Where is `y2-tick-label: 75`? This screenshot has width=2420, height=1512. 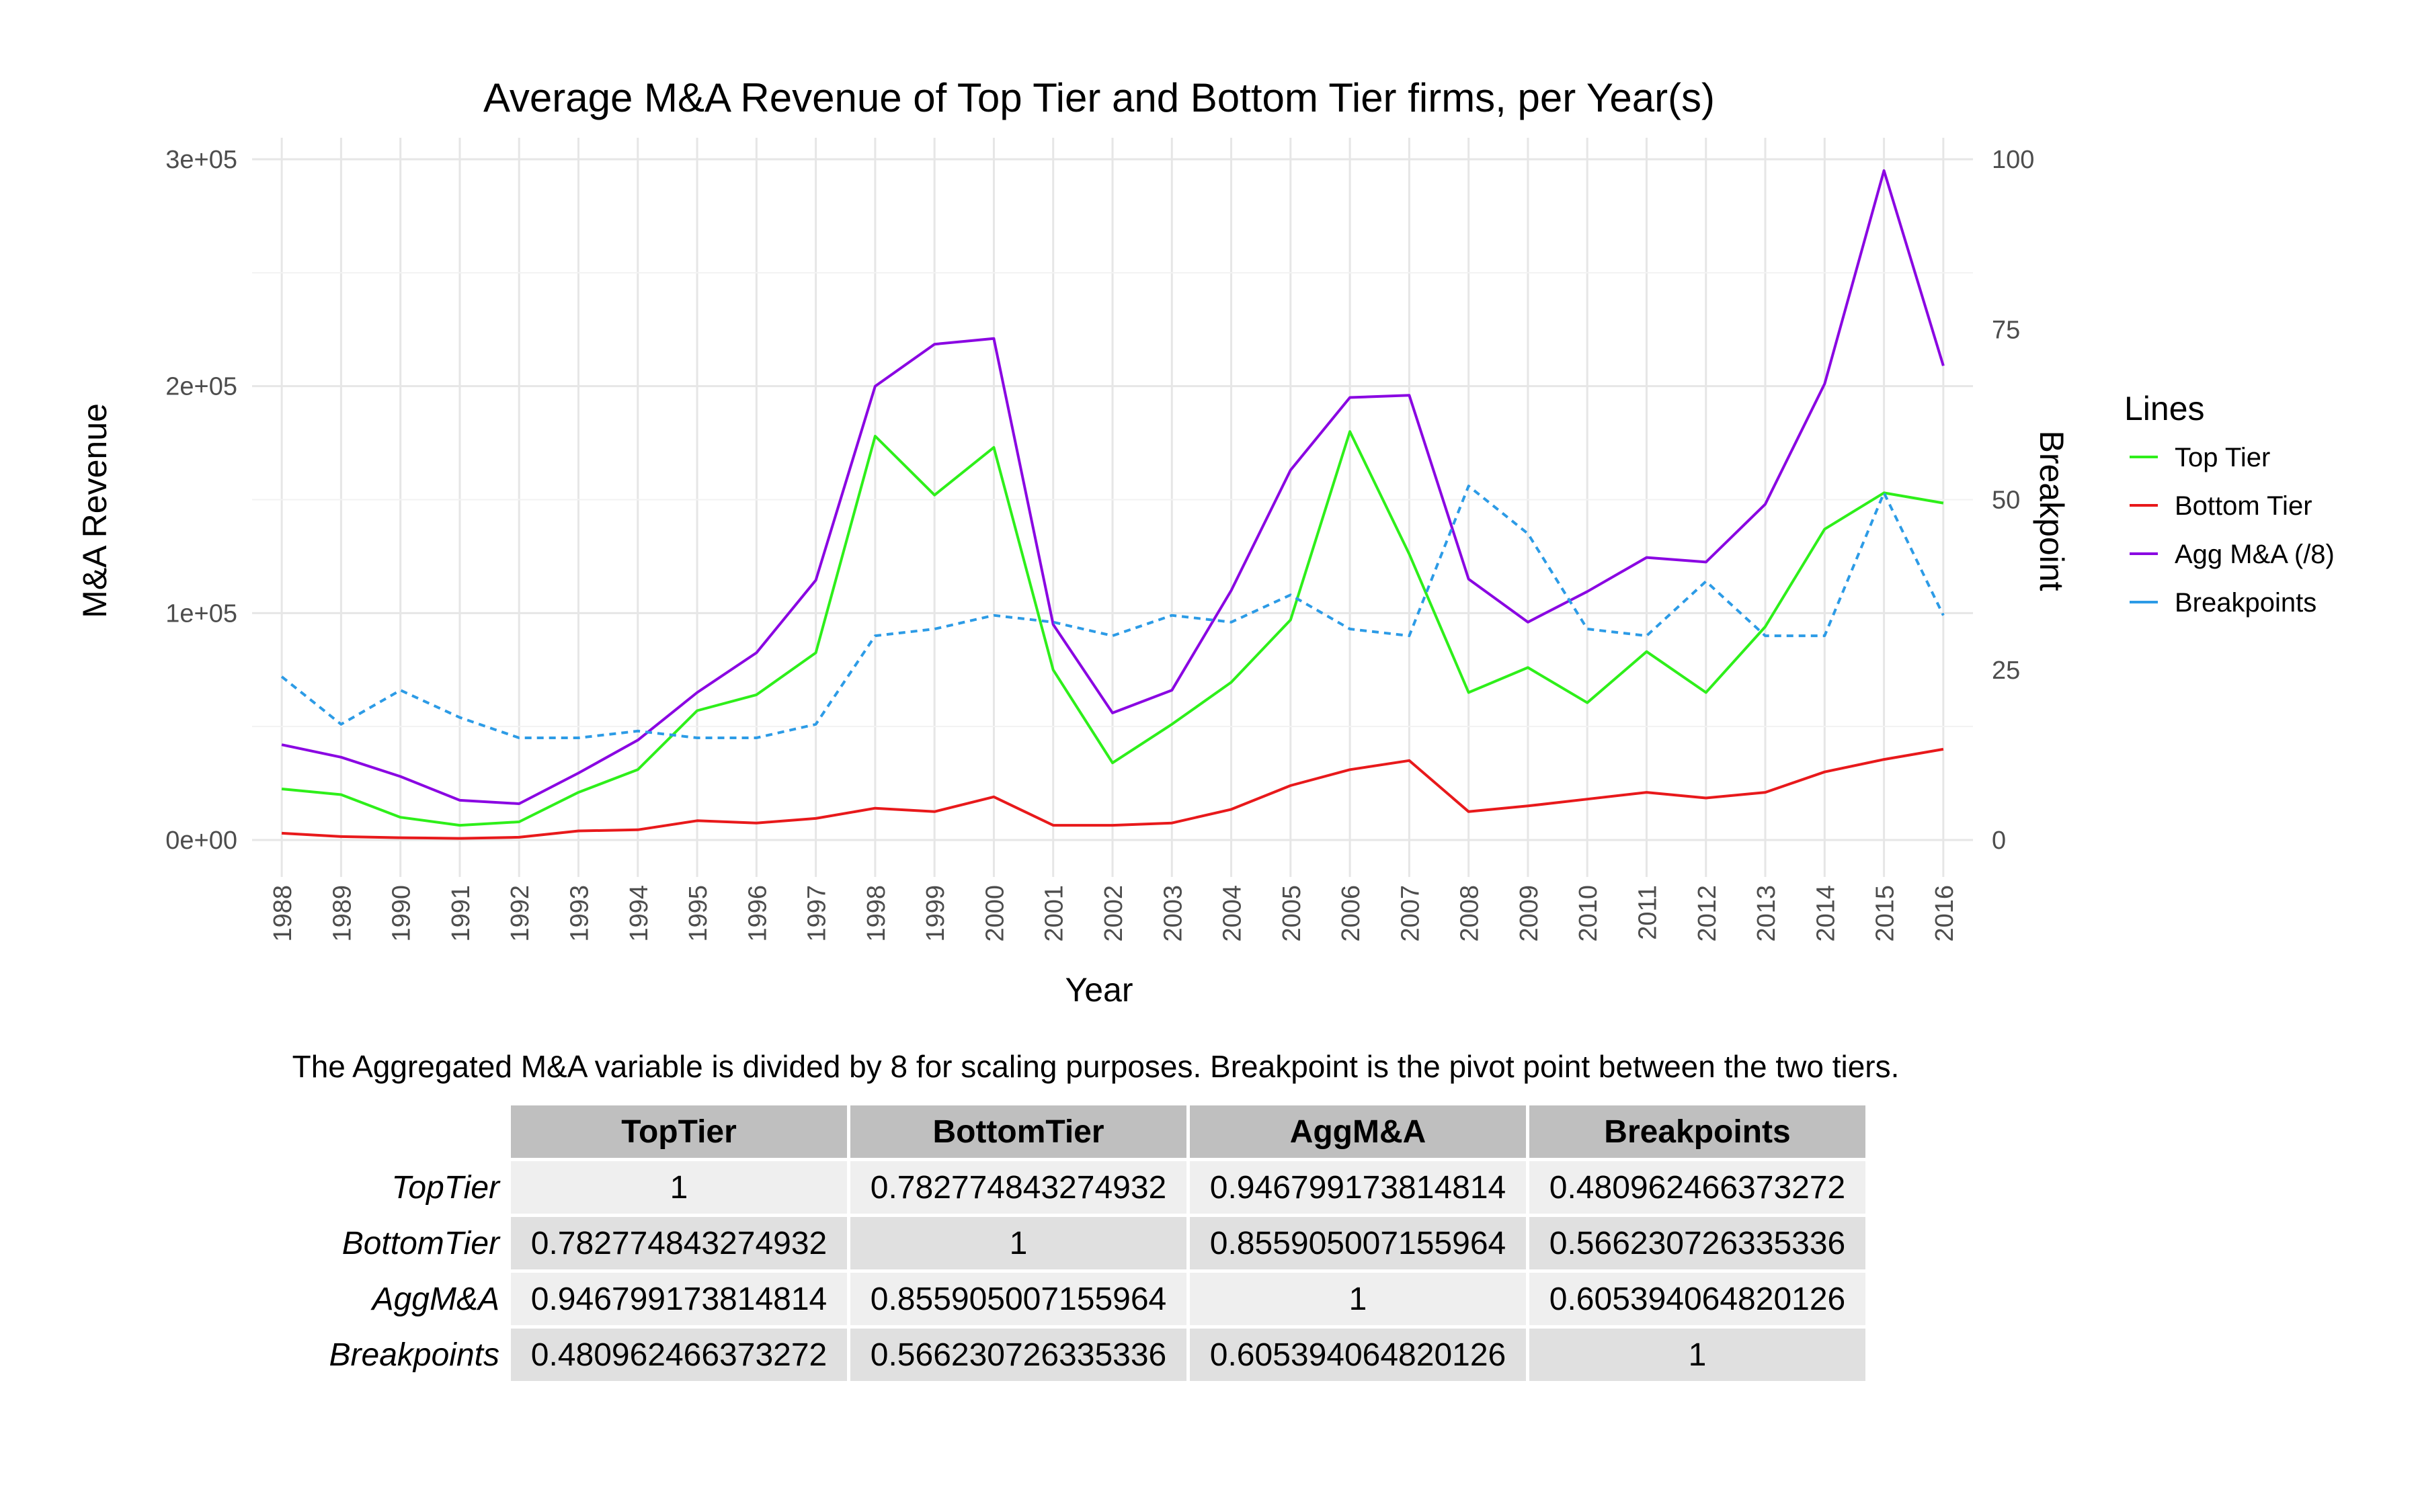 y2-tick-label: 75 is located at coordinates (2006, 330).